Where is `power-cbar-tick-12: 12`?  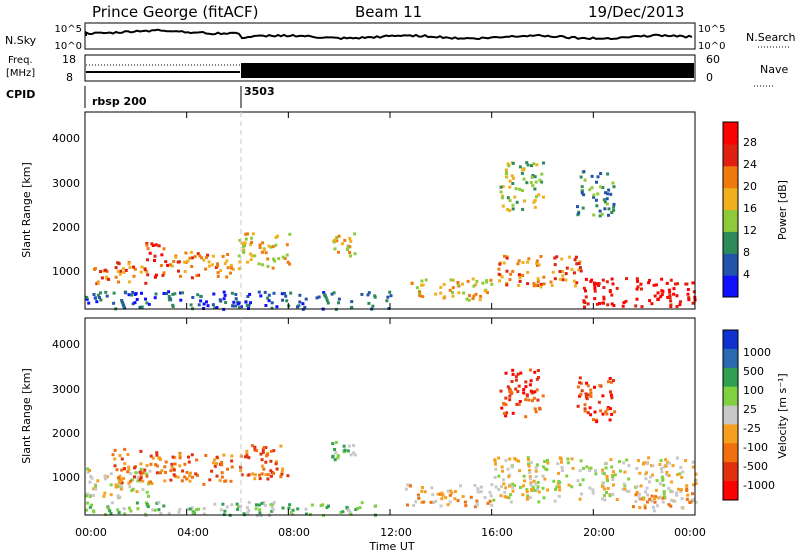 power-cbar-tick-12: 12 is located at coordinates (750, 230).